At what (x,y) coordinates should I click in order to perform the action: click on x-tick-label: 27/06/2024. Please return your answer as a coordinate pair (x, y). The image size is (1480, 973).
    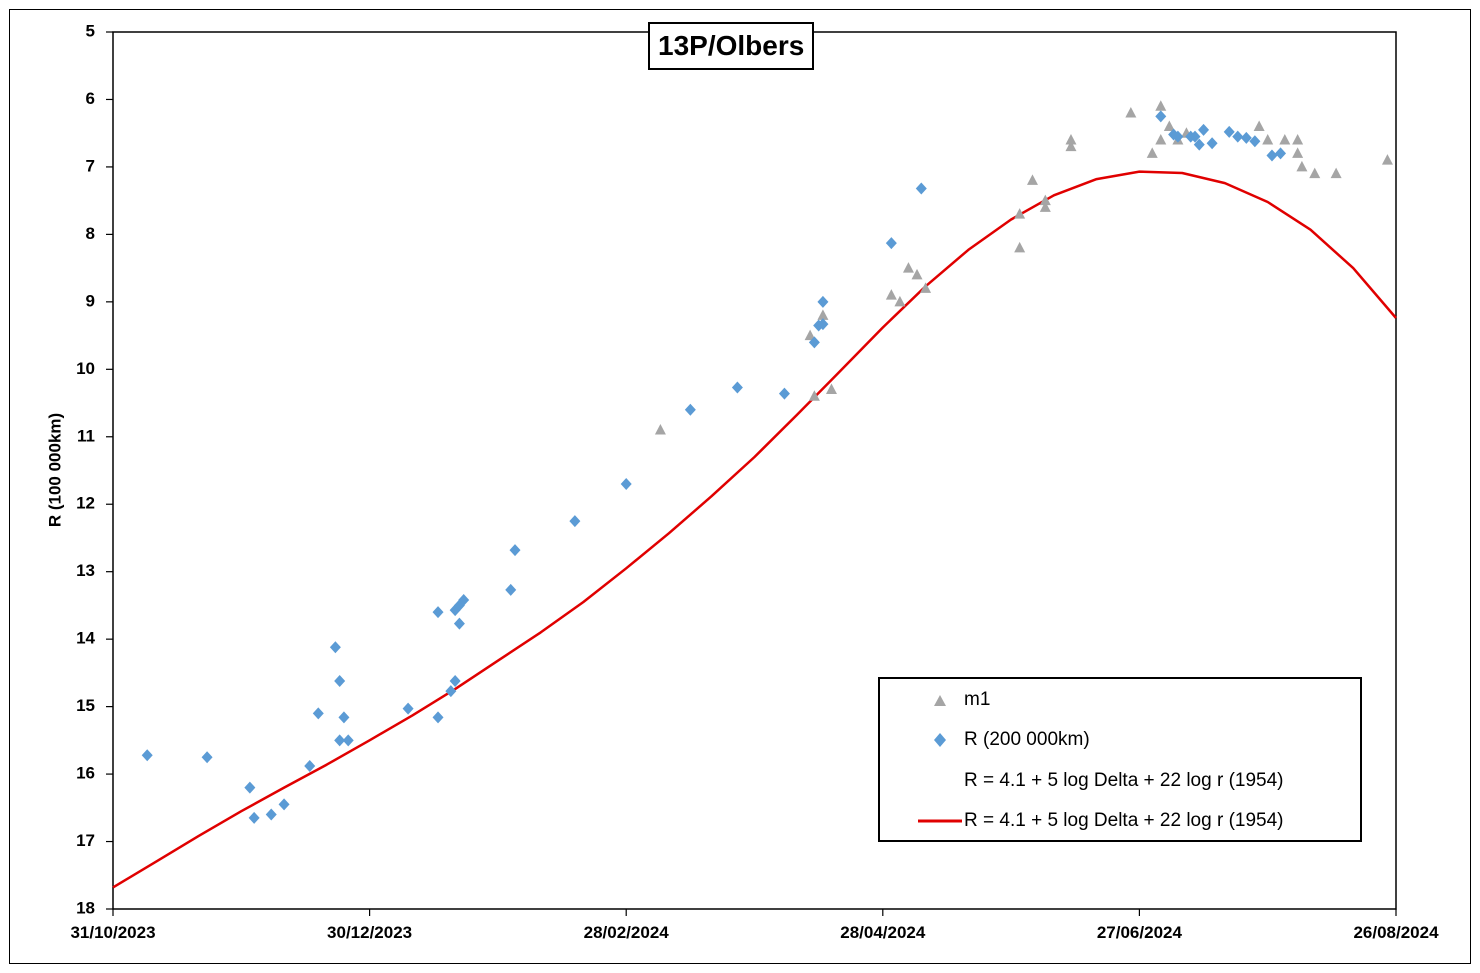
    Looking at the image, I should click on (1140, 932).